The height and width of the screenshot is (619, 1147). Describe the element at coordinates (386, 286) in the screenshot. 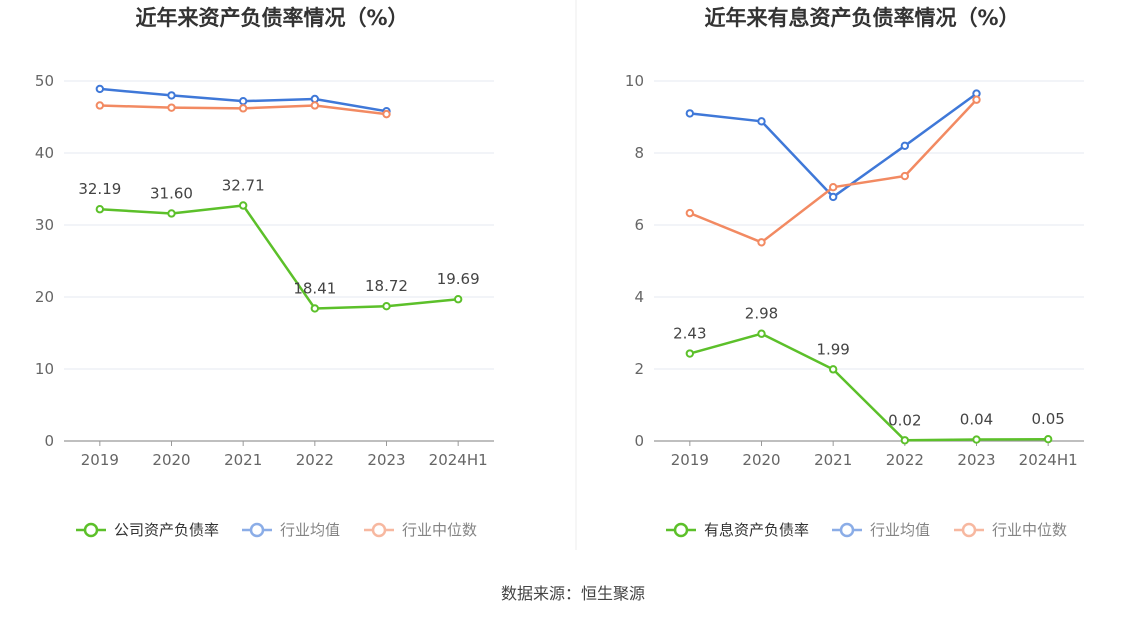

I see `data-label: 18.72` at that location.